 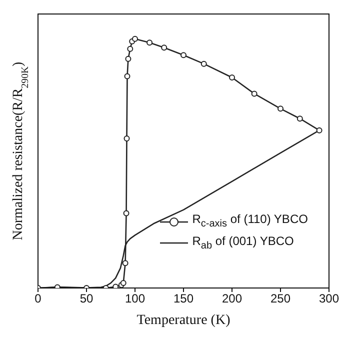 I want to click on legend-label: R$_{c-axis}$ of (110) YBCO, so click(x=250, y=221).